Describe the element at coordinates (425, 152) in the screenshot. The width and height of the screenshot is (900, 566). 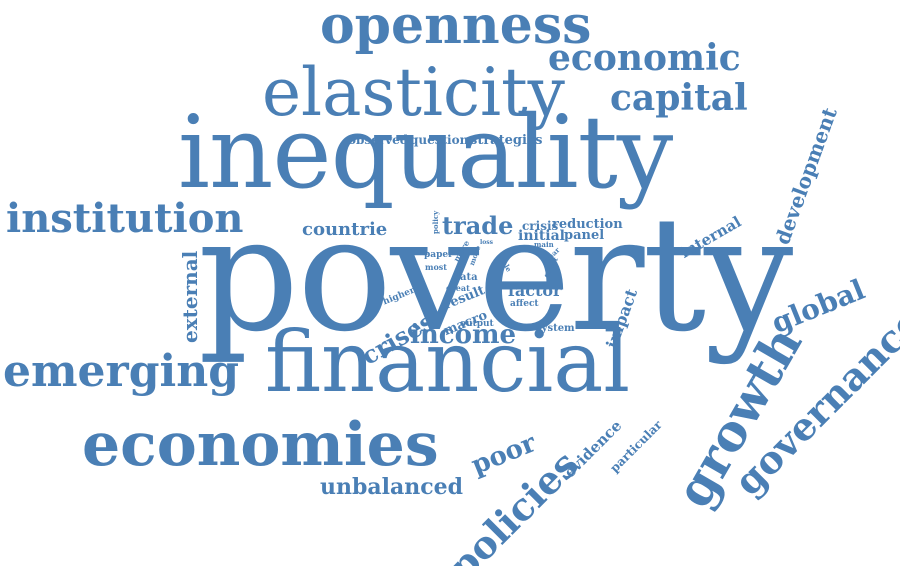
I see `word-inequality: inequality` at that location.